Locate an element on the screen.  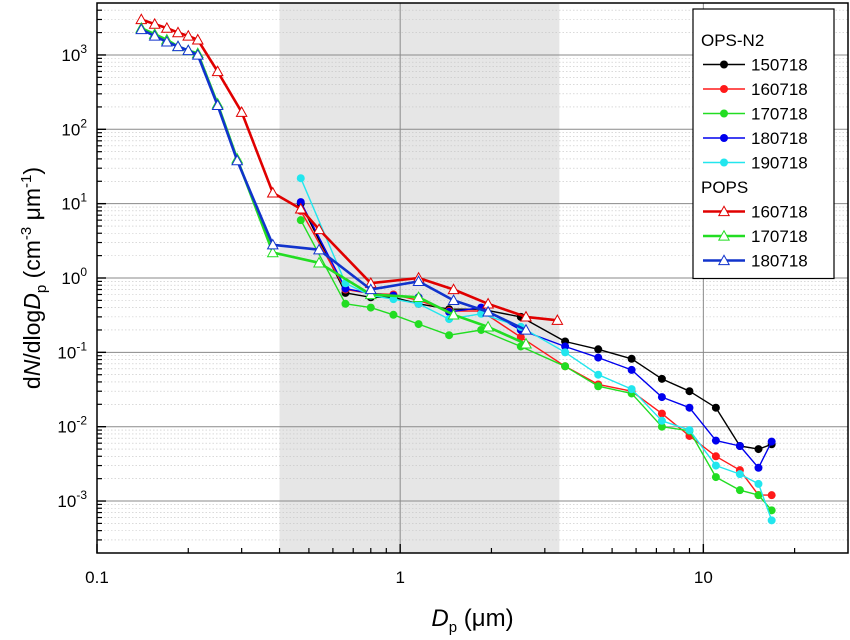
y-tick-label: 10⁻³ is located at coordinates (72, 499).